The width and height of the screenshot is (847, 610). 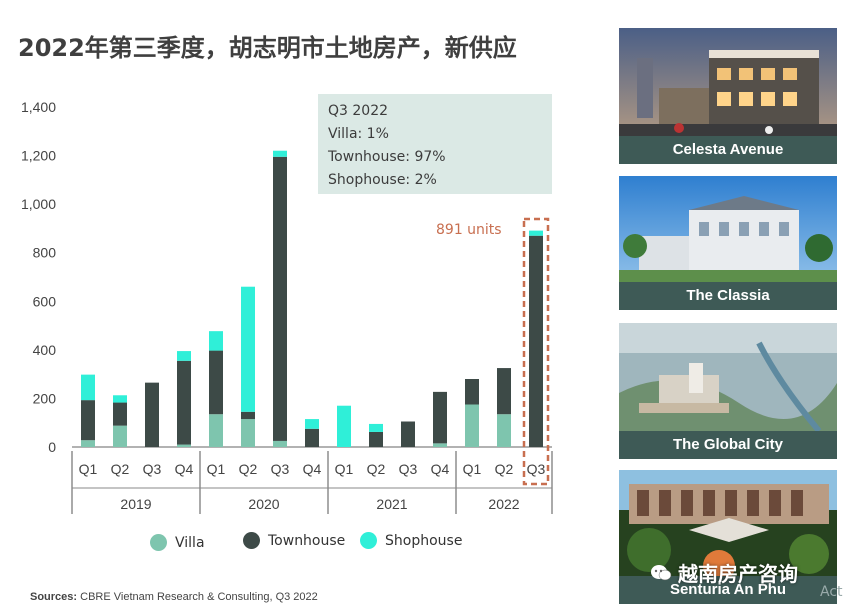 What do you see at coordinates (358, 134) in the screenshot?
I see `info-box-villa: Villa: 1%` at bounding box center [358, 134].